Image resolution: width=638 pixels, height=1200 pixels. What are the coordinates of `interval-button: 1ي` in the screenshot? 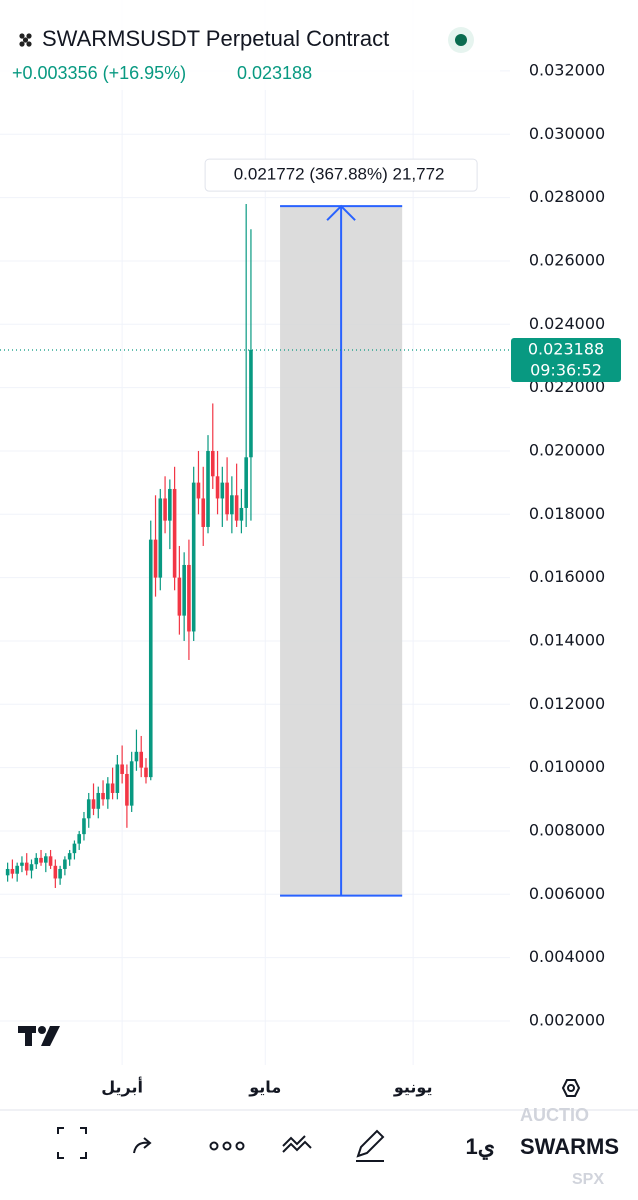 It's located at (480, 1147).